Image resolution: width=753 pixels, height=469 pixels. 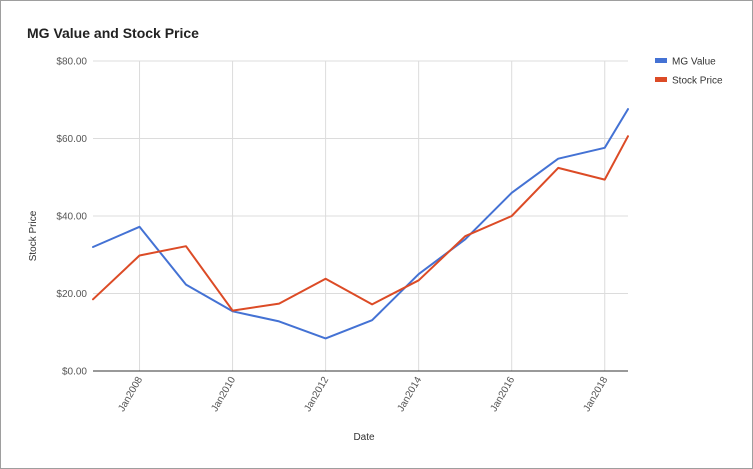 What do you see at coordinates (503, 394) in the screenshot?
I see `x-tick-label: Jan2016` at bounding box center [503, 394].